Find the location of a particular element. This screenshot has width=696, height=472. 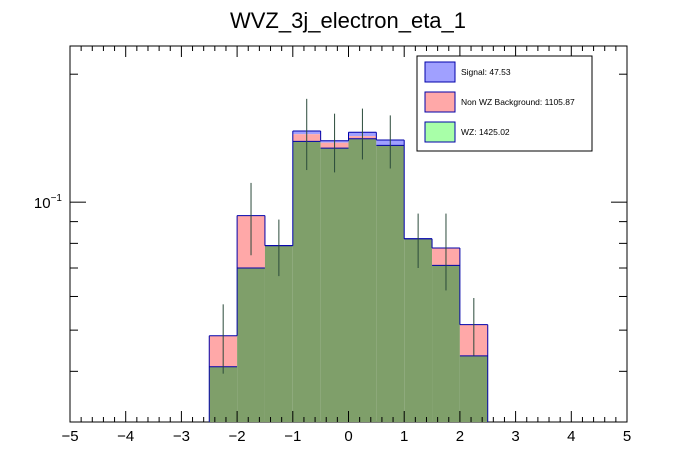

chart-title: WVZ_3j_electron_eta_1 is located at coordinates (348, 20).